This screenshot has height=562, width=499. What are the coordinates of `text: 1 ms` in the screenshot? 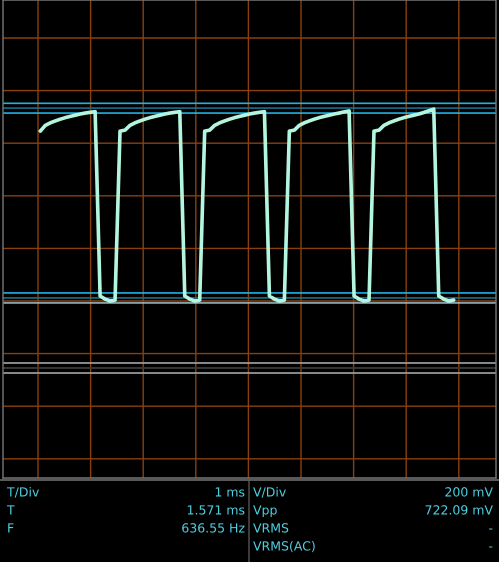 It's located at (230, 492).